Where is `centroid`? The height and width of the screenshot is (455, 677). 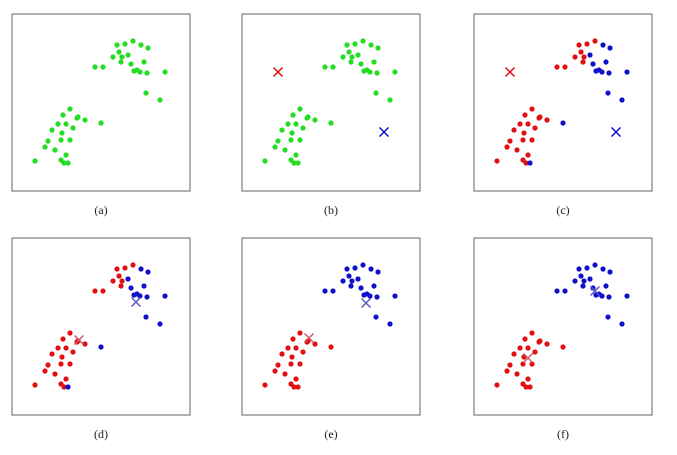 centroid is located at coordinates (136, 302).